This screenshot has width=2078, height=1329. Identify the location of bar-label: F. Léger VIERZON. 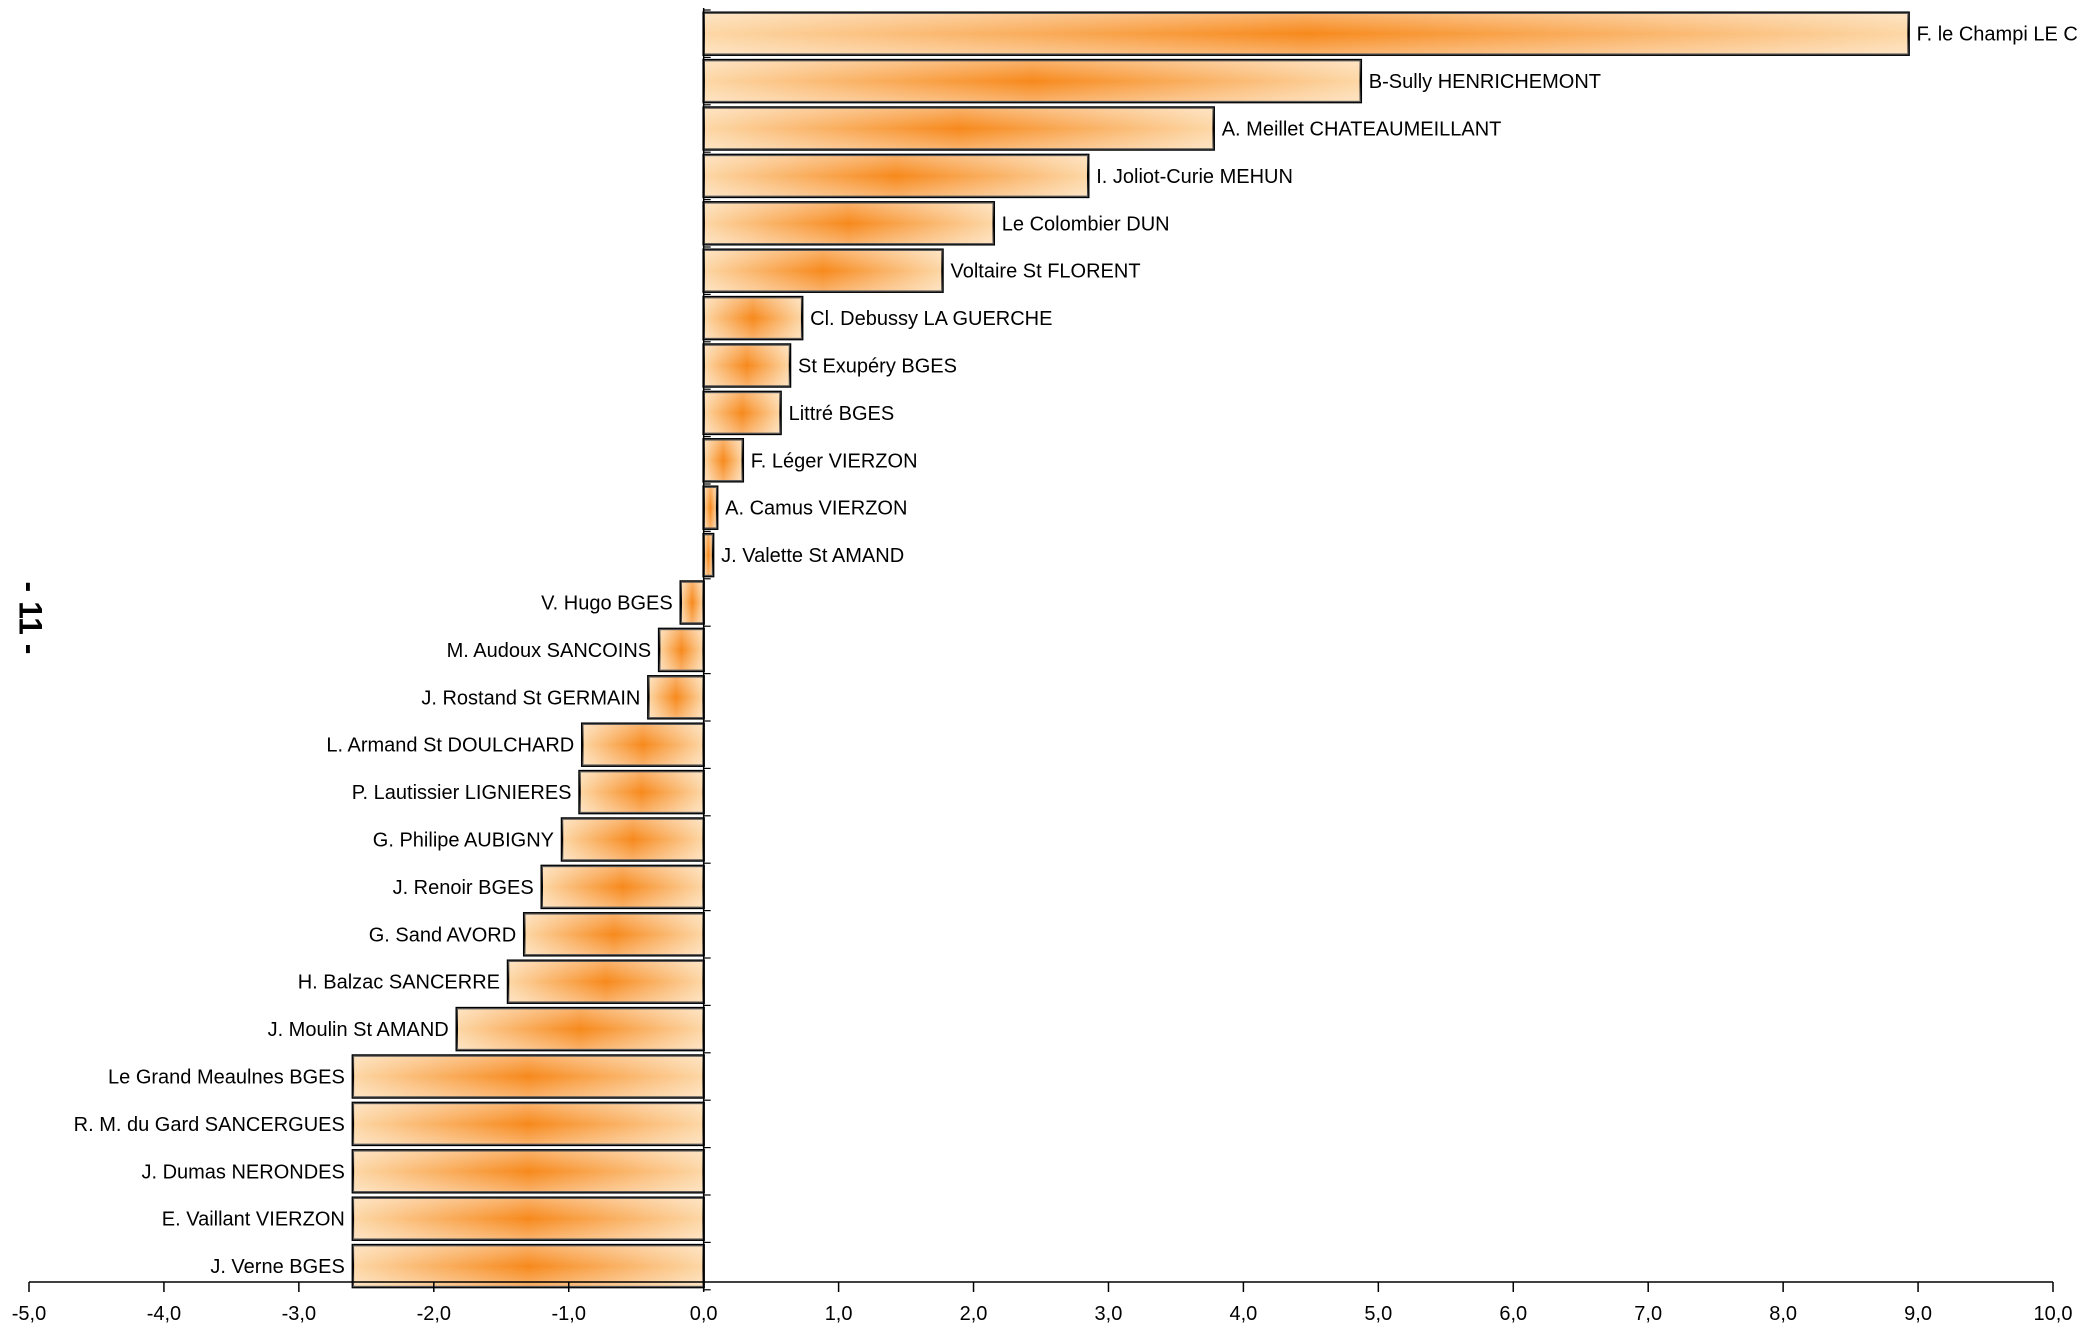
(834, 461).